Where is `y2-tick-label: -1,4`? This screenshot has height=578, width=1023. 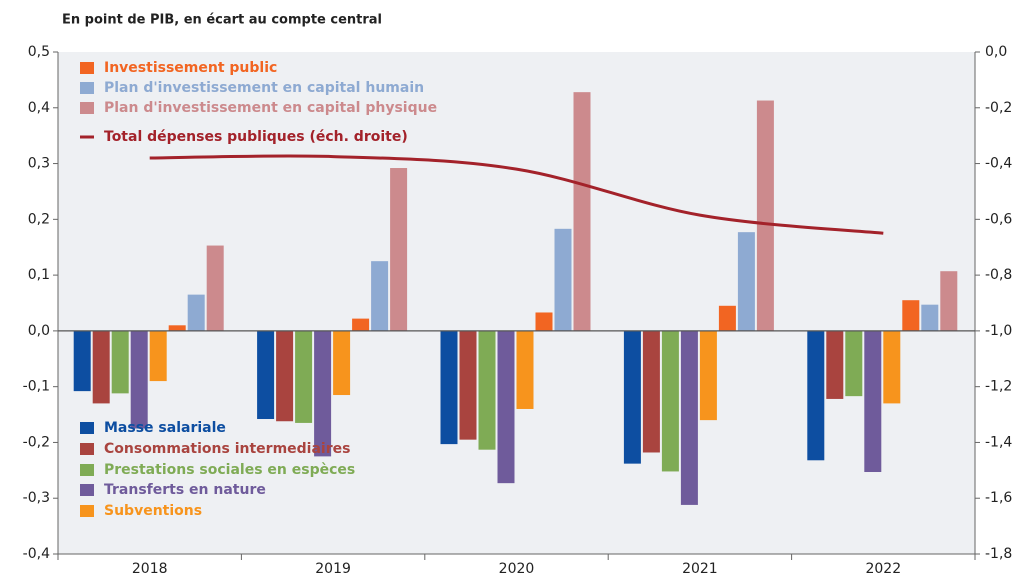
y2-tick-label: -1,4 is located at coordinates (998, 442).